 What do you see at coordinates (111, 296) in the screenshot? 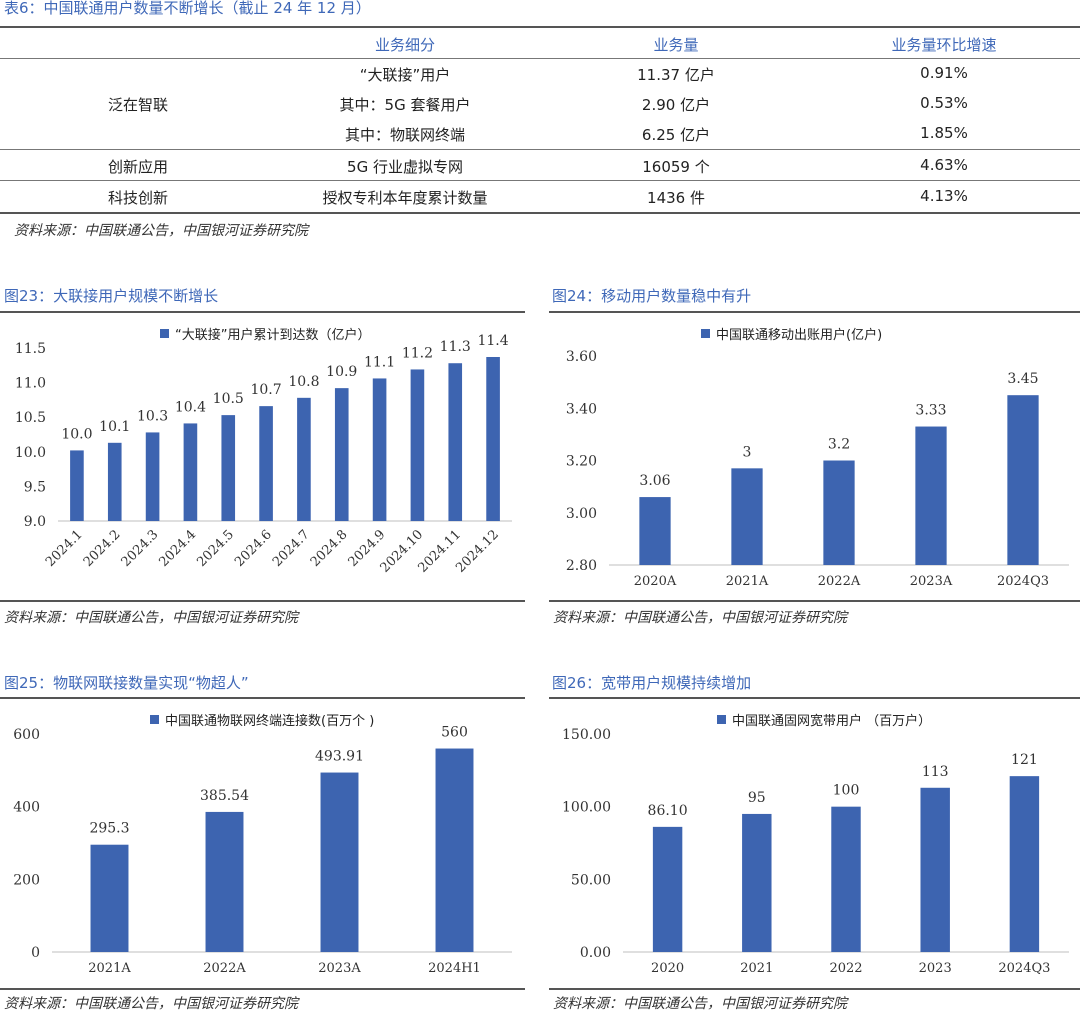
I see `fig23-caption: 图23：大联接用户规模不断增长` at bounding box center [111, 296].